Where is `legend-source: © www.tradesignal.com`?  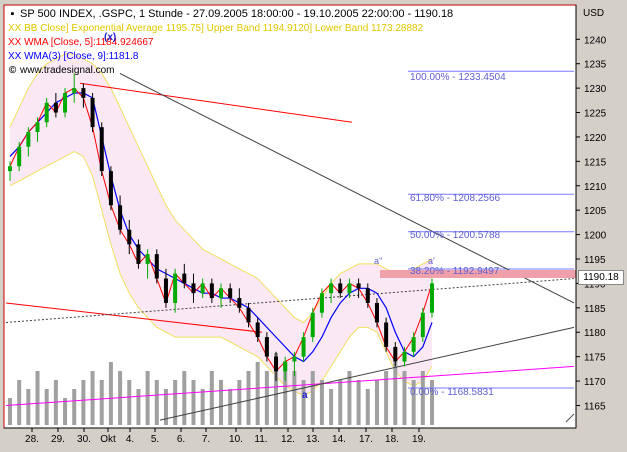
legend-source: © www.tradesignal.com is located at coordinates (61, 70).